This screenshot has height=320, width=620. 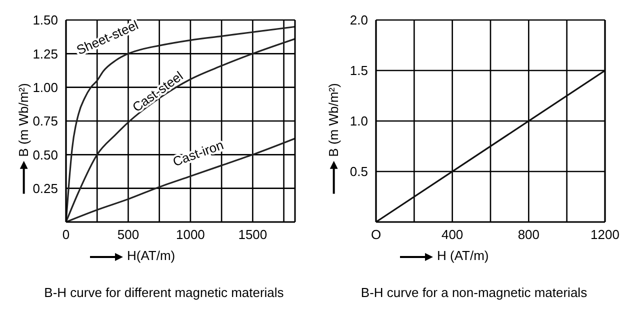 I want to click on x-tick-label: 1500, so click(x=253, y=234).